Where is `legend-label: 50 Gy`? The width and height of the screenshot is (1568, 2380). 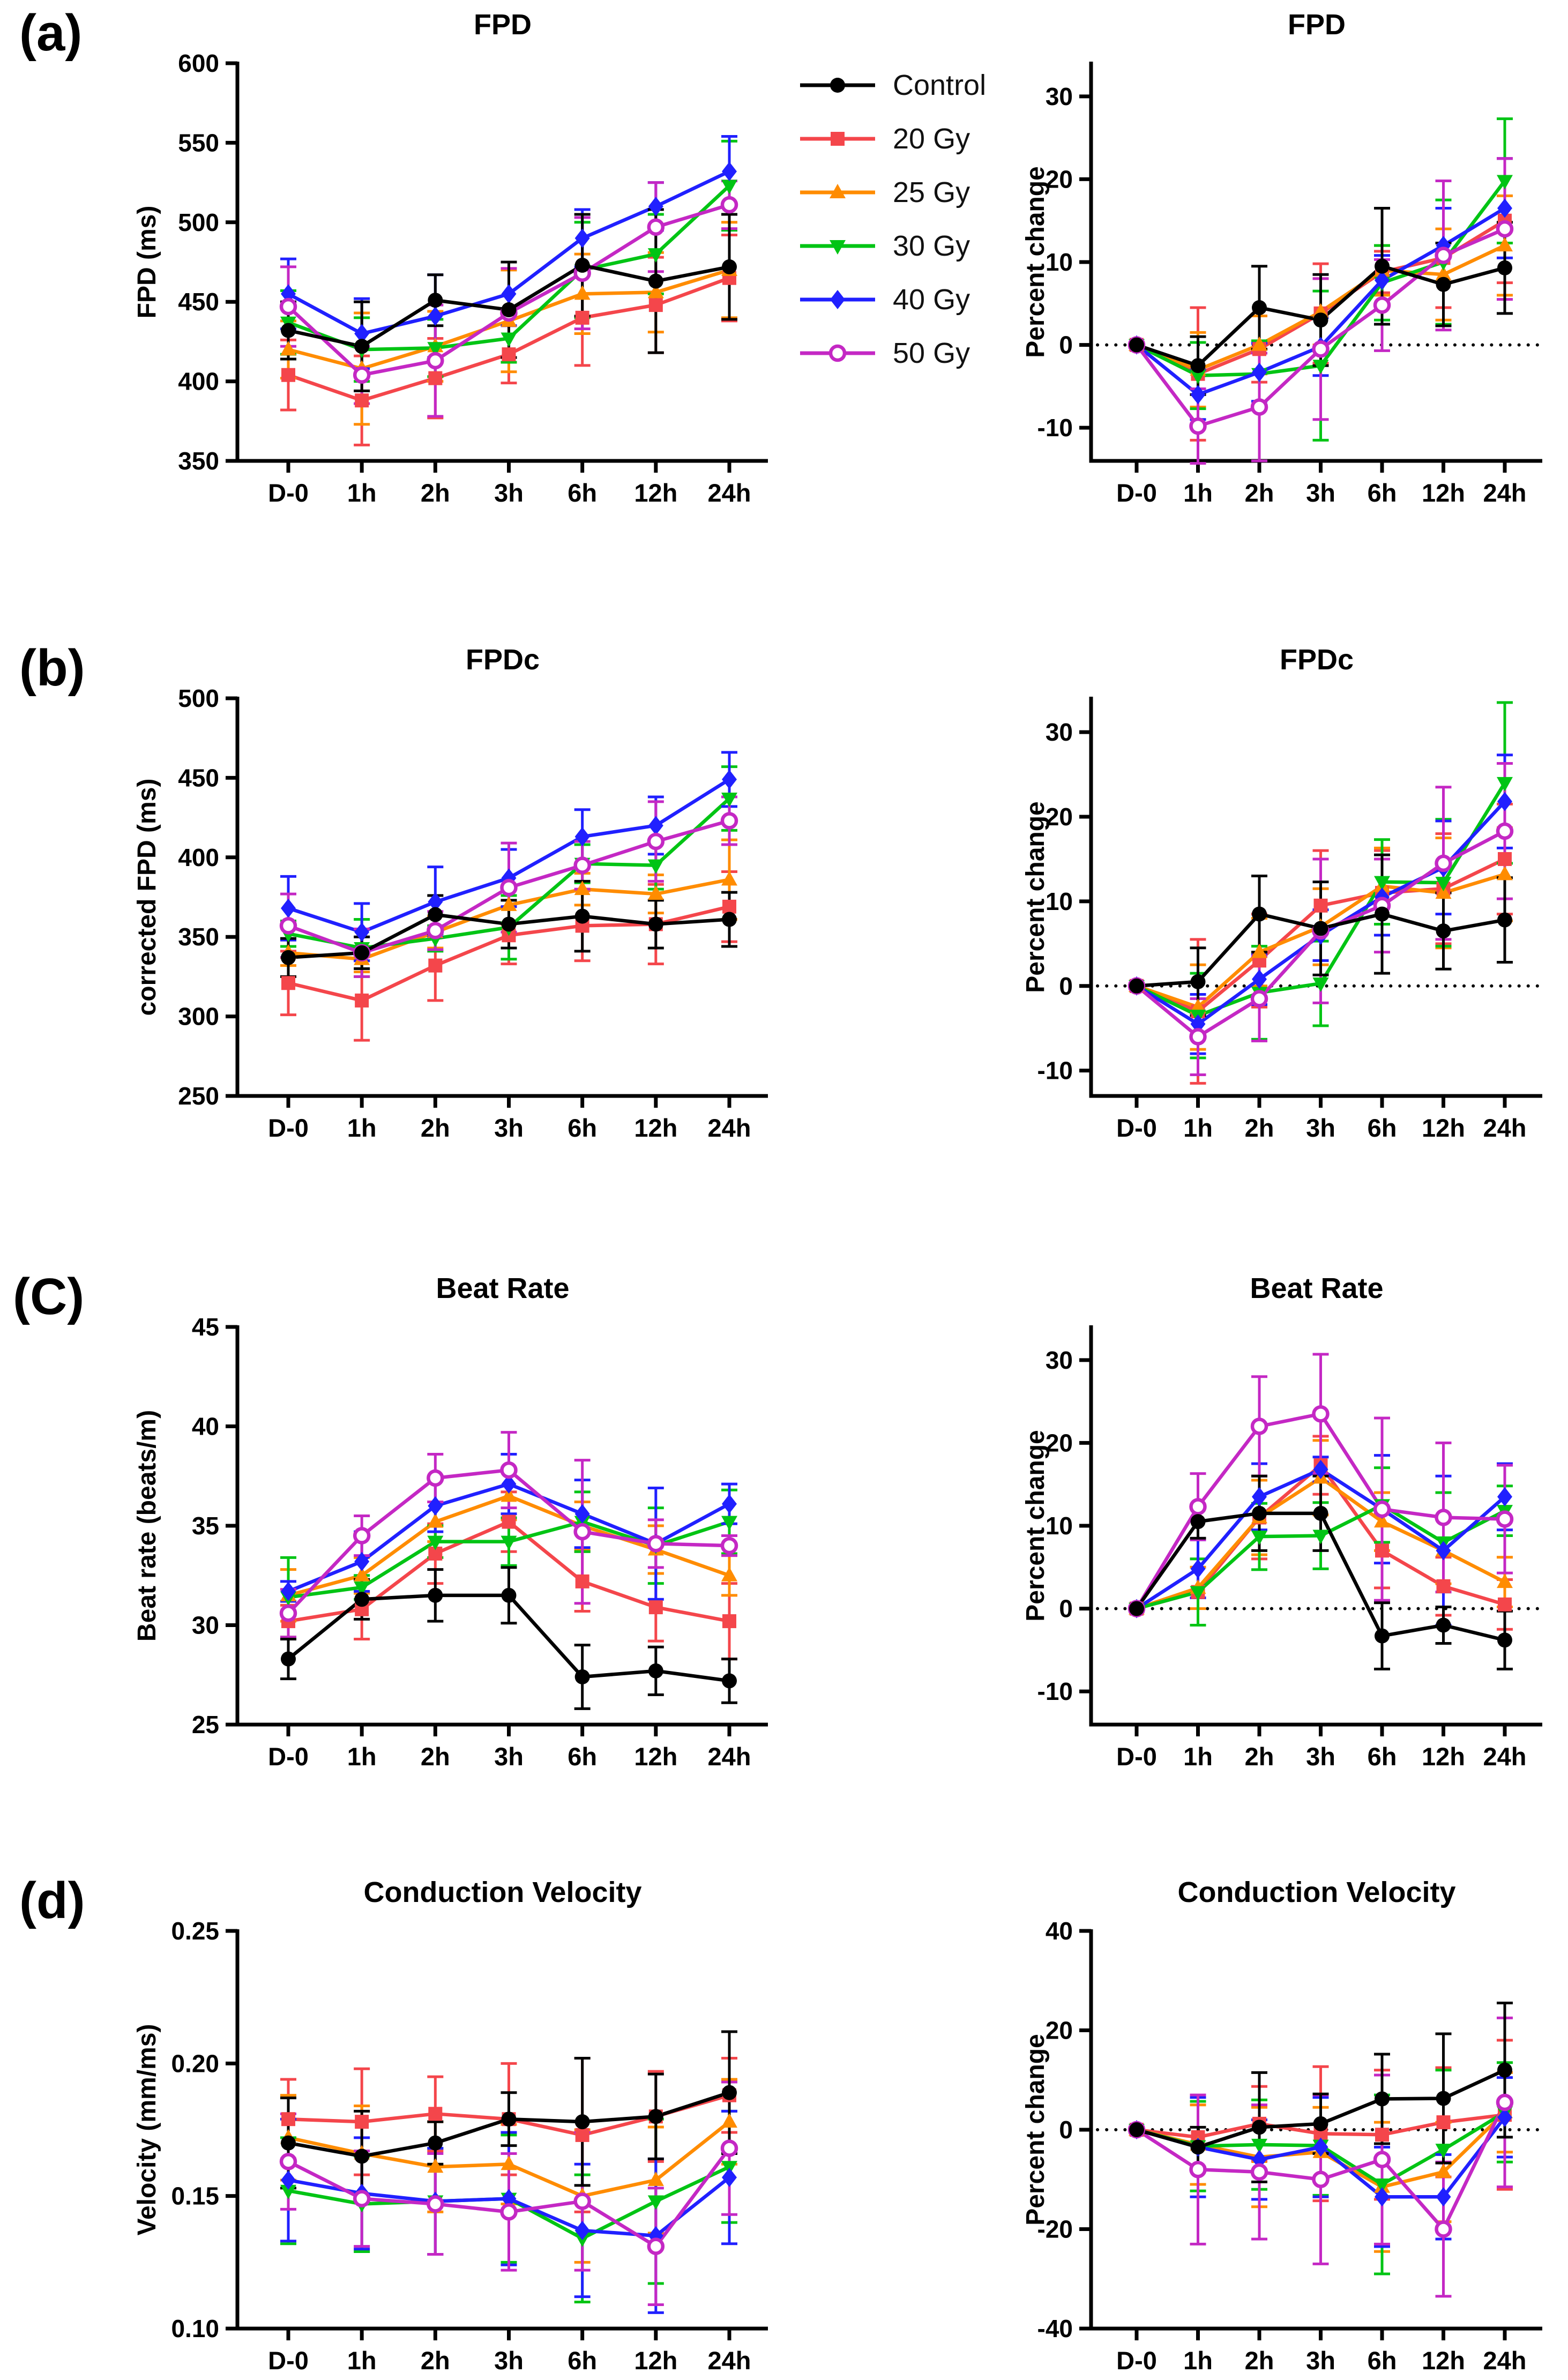 legend-label: 50 Gy is located at coordinates (932, 353).